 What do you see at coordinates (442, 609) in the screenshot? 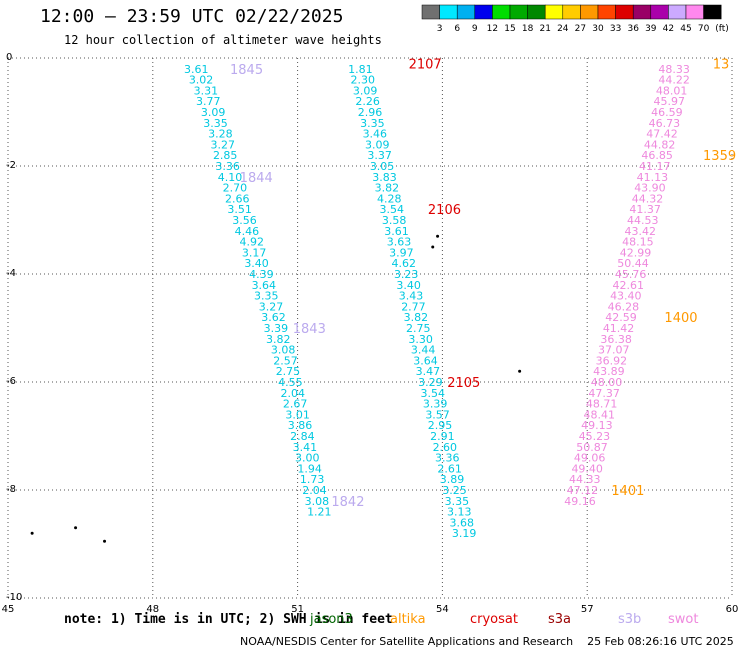
I see `x-tick-label: 54` at bounding box center [442, 609].